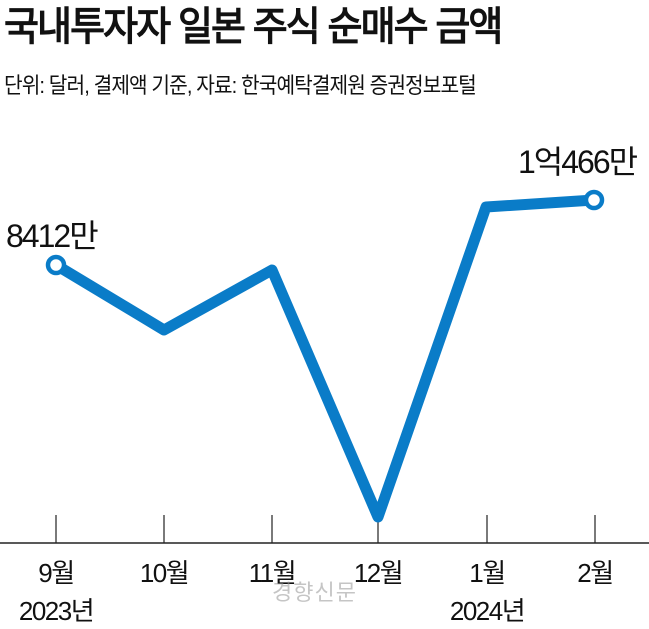 The height and width of the screenshot is (629, 649). I want to click on x-label-jan: 1월, so click(486, 573).